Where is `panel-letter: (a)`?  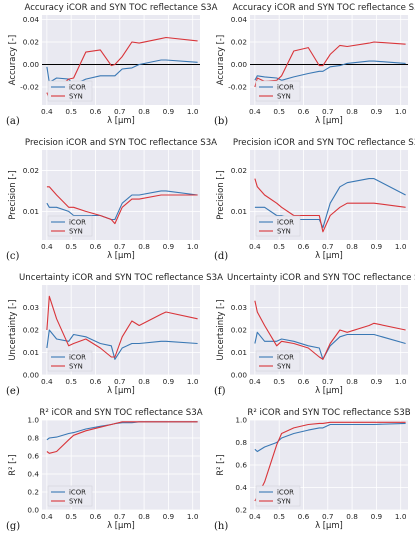
panel-letter: (a) is located at coordinates (13, 121).